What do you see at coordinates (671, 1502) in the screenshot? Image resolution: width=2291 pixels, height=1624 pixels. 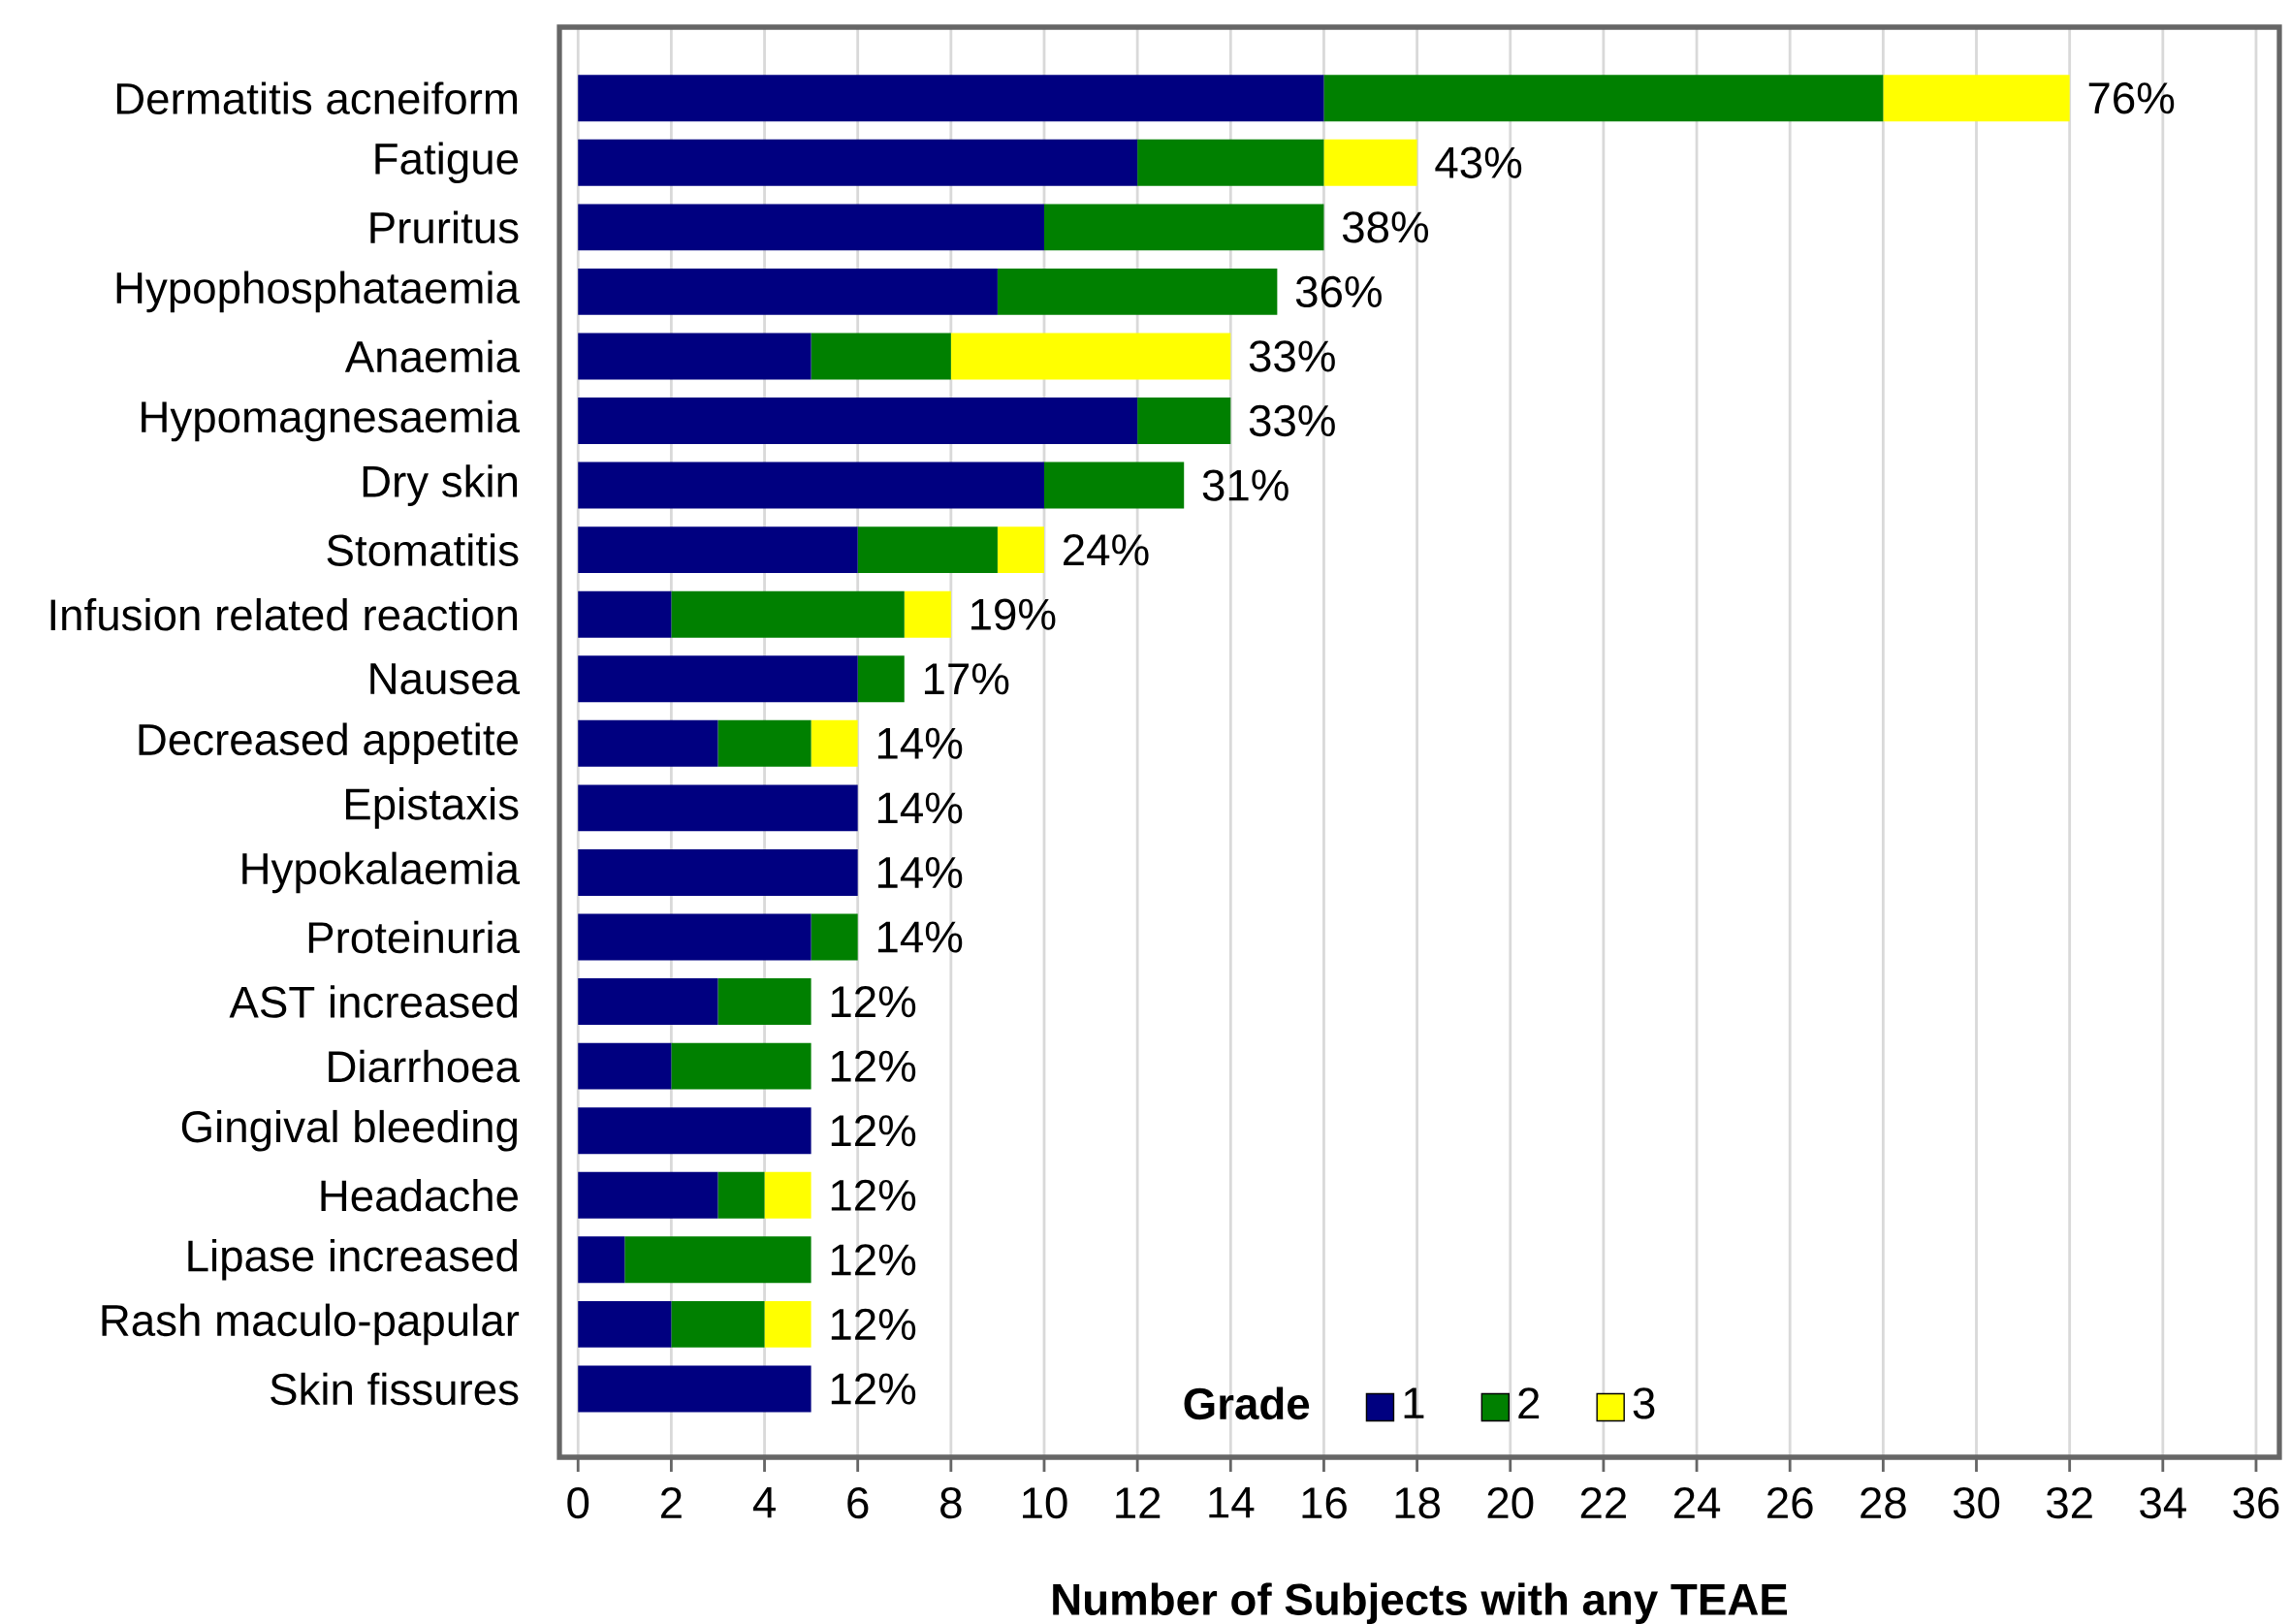 I see `x-tick-label: 2` at bounding box center [671, 1502].